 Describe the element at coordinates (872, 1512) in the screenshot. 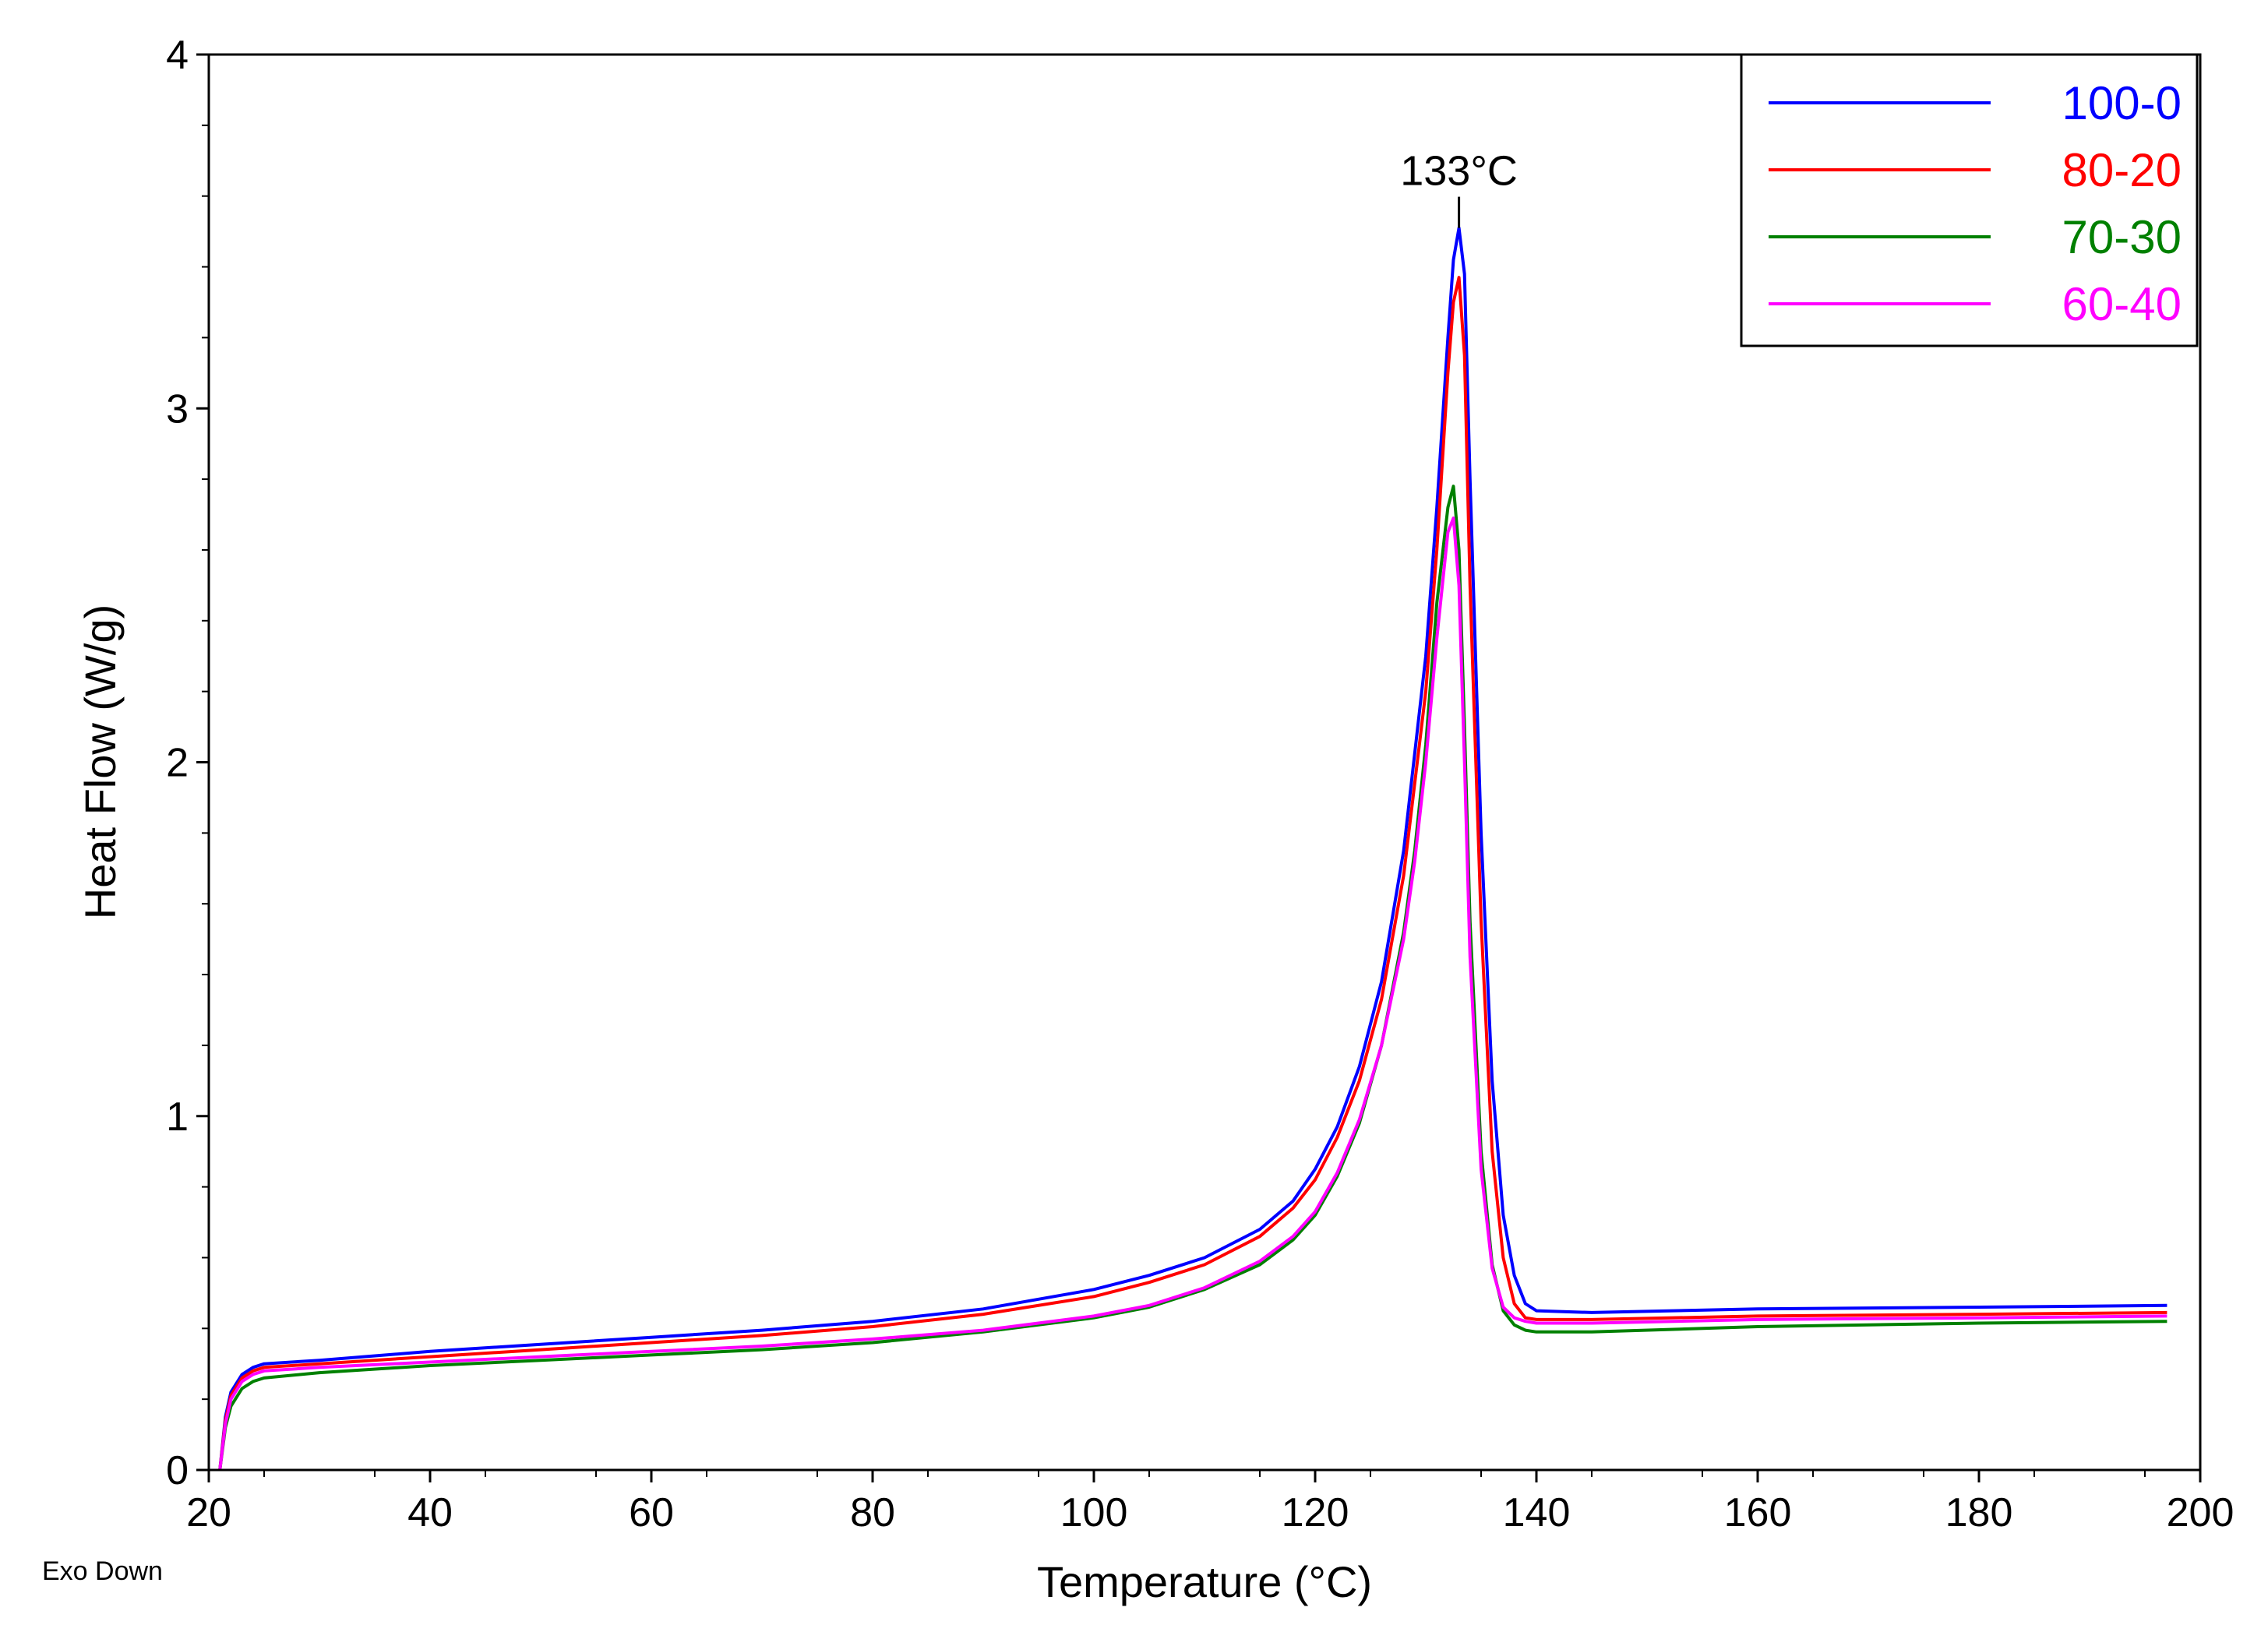

I see `x-tick-label: 80` at that location.